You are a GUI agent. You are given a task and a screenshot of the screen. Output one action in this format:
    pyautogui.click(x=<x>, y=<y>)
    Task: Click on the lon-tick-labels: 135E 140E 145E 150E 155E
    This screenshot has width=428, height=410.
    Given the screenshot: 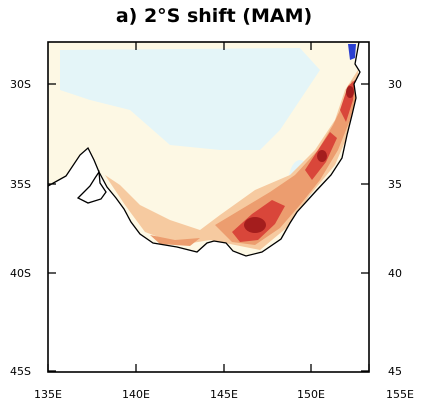 What is the action you would take?
    pyautogui.click(x=224, y=394)
    